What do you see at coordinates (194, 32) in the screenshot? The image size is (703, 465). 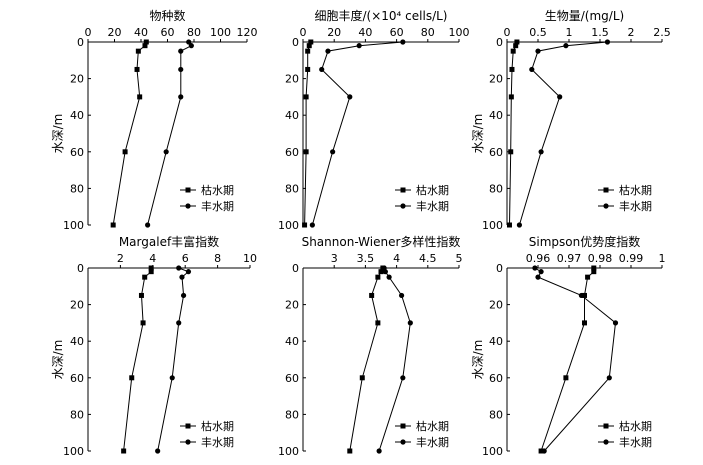 I see `x-tick-label: 80` at bounding box center [194, 32].